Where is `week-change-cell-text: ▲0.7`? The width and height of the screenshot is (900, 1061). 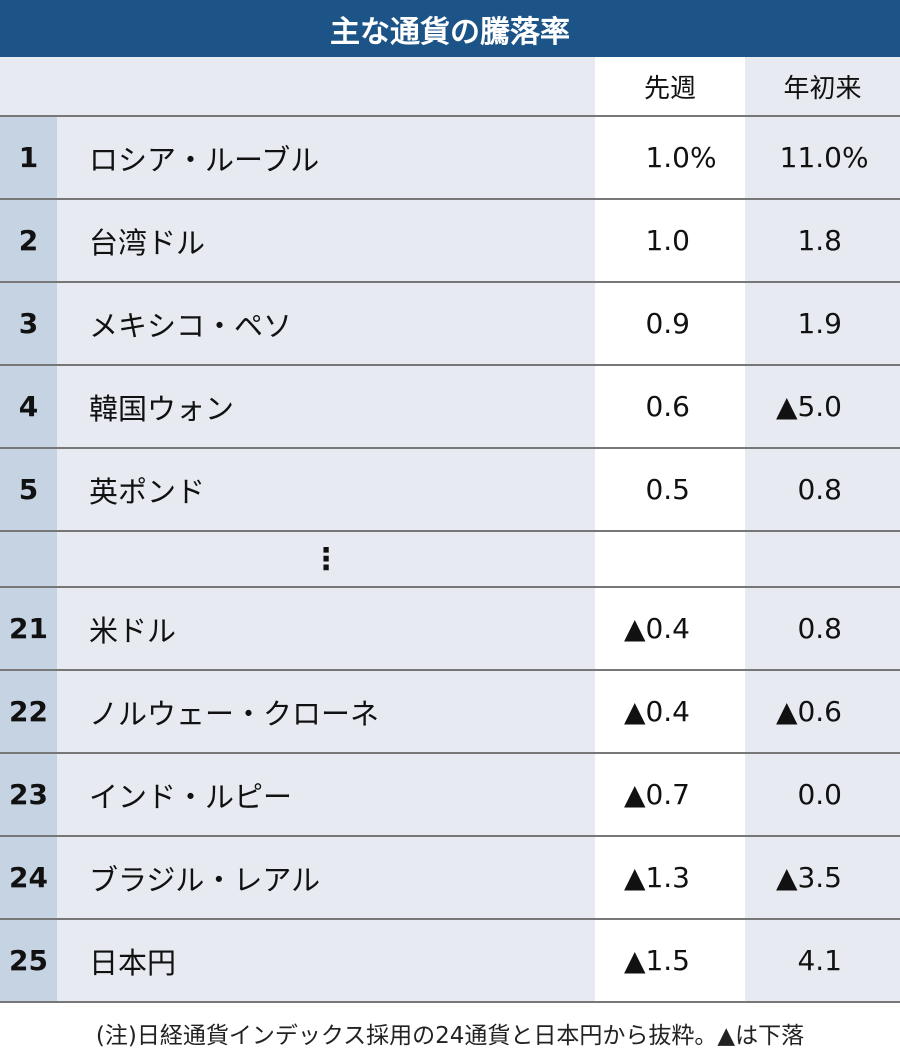
week-change-cell-text: ▲0.7 is located at coordinates (656, 794).